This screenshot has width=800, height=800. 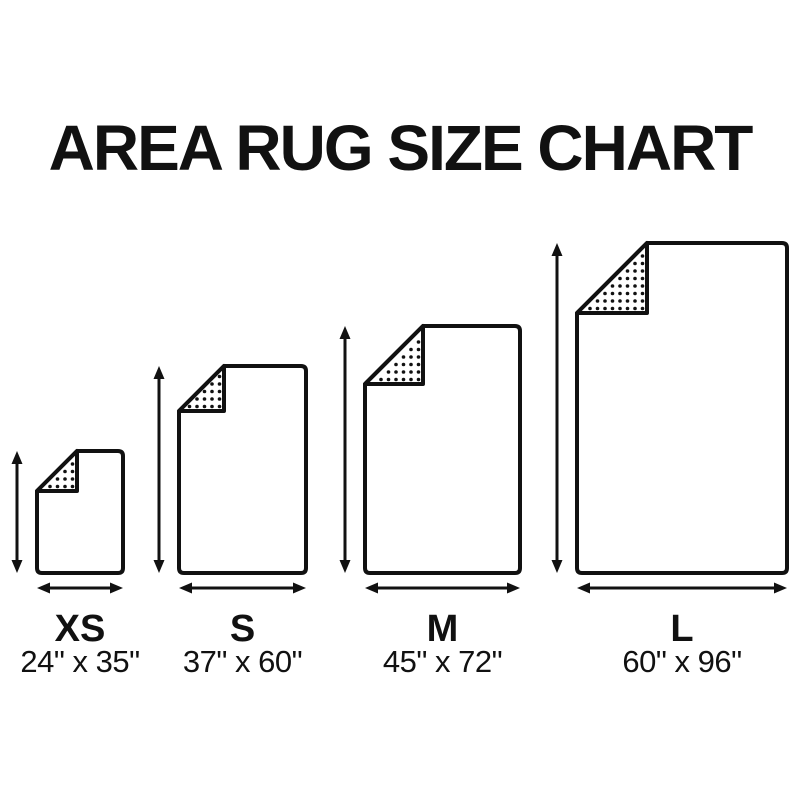 I want to click on rug-group-m: M45" x 72", so click(x=430, y=501).